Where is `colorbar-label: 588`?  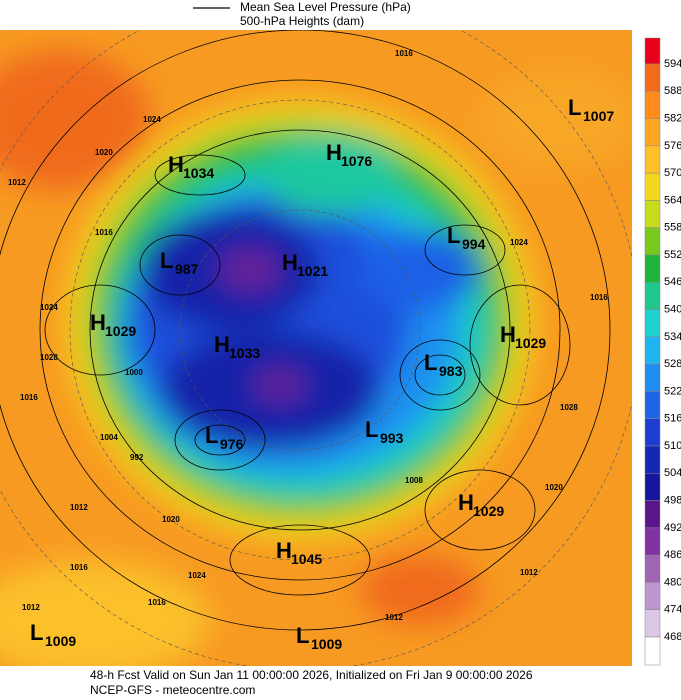 colorbar-label: 588 is located at coordinates (672, 91).